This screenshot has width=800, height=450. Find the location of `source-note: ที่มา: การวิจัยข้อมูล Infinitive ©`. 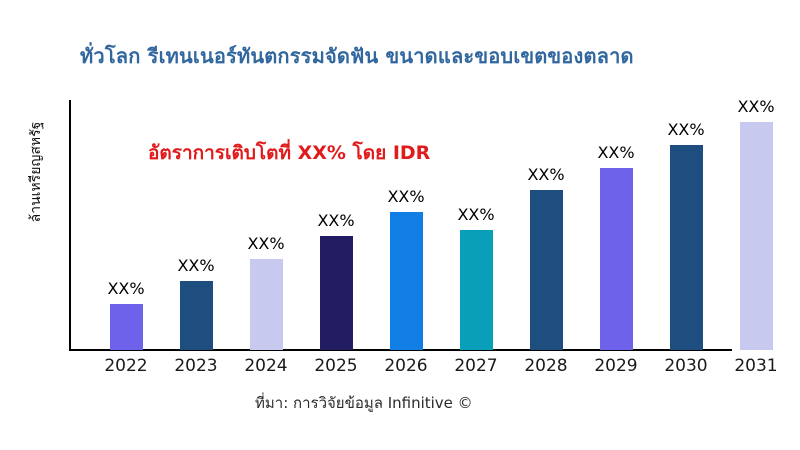

source-note: ที่มา: การวิจัยข้อมูล Infinitive © is located at coordinates (364, 403).